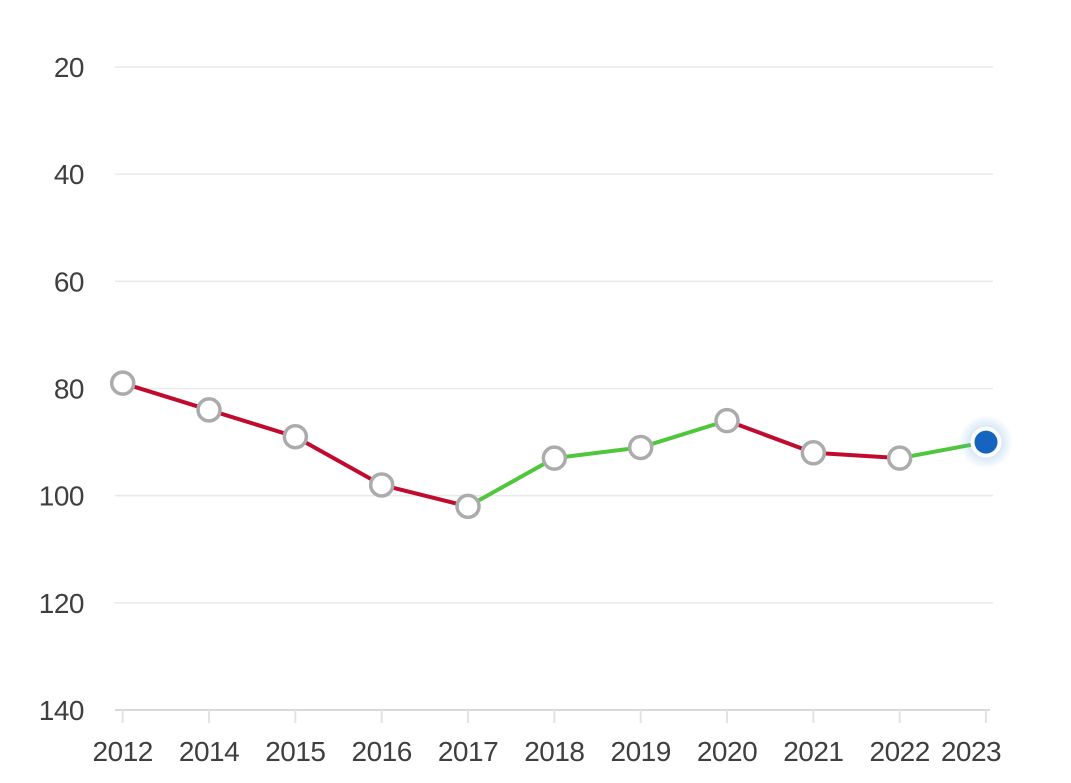 The image size is (1071, 783). What do you see at coordinates (69, 67) in the screenshot?
I see `y-axis-tick-label: 20` at bounding box center [69, 67].